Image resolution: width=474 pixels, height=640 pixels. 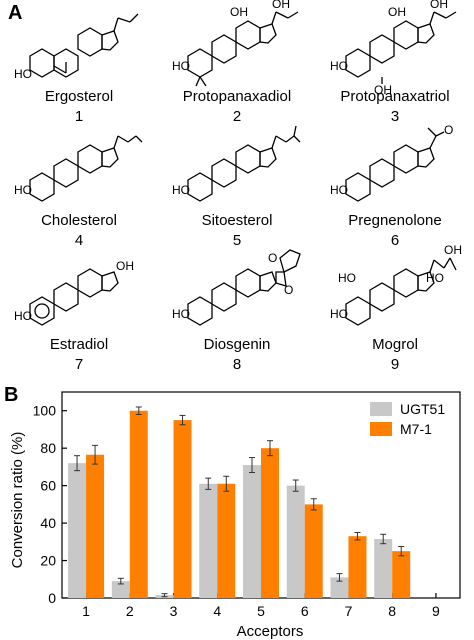 I want to click on compound-number: 9, so click(x=395, y=364).